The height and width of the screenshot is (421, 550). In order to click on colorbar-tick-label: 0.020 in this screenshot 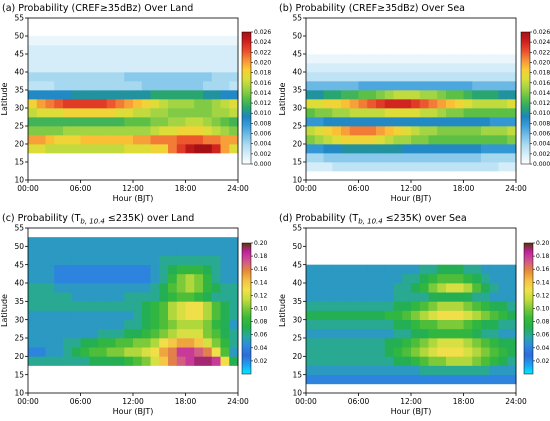, I will do `click(541, 62)`.